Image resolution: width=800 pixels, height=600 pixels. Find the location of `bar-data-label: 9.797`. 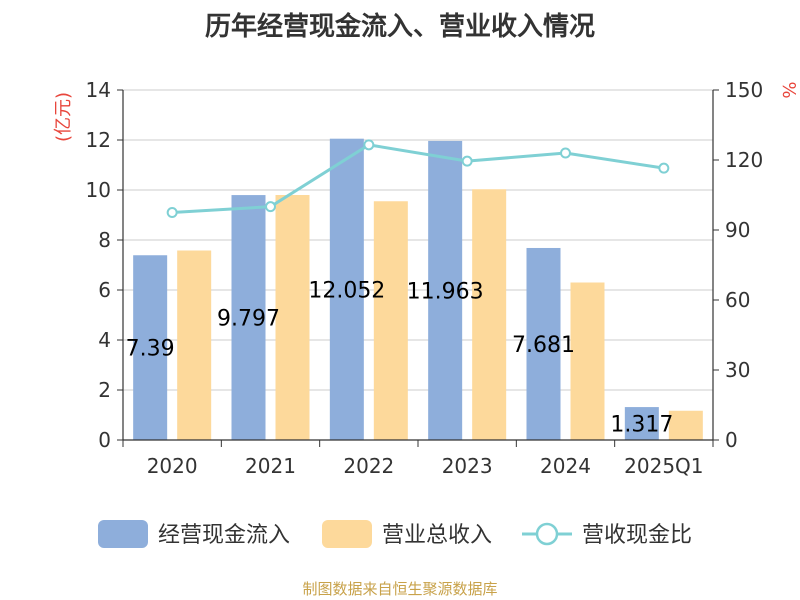

bar-data-label: 9.797 is located at coordinates (248, 319).